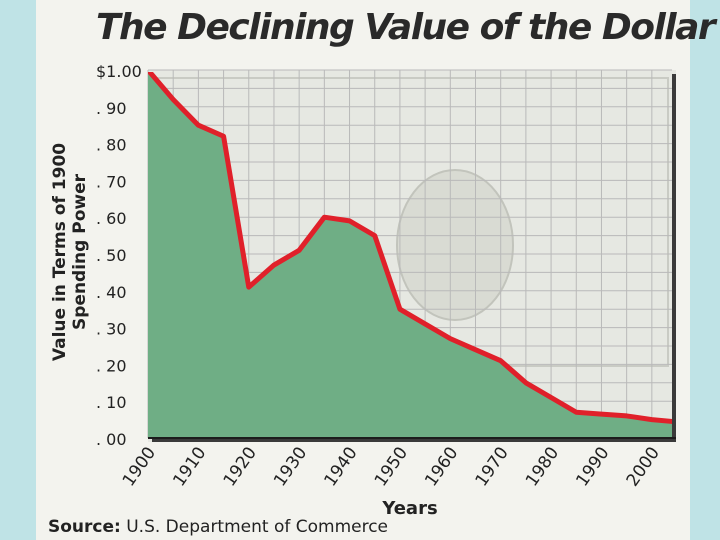 The image size is (720, 540). What do you see at coordinates (111, 145) in the screenshot?
I see `y-tick-label: . 80` at bounding box center [111, 145].